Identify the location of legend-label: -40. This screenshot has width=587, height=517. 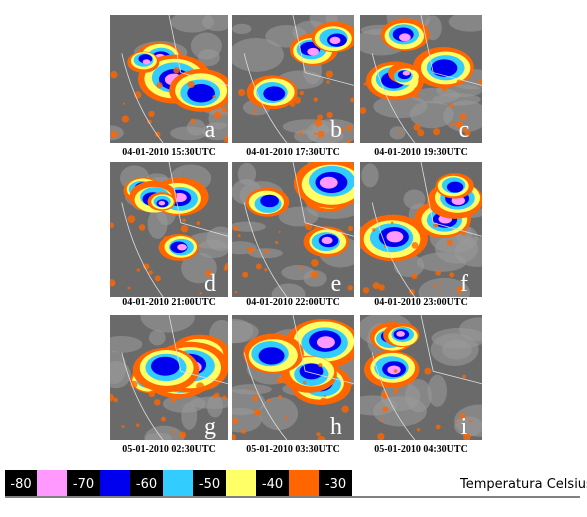
(272, 484).